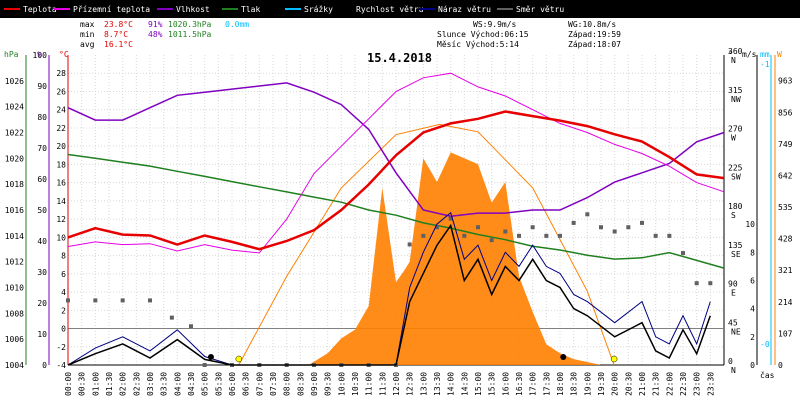 The height and width of the screenshot is (400, 800). What do you see at coordinates (730, 361) in the screenshot?
I see `dir-tick-label: 0` at bounding box center [730, 361].